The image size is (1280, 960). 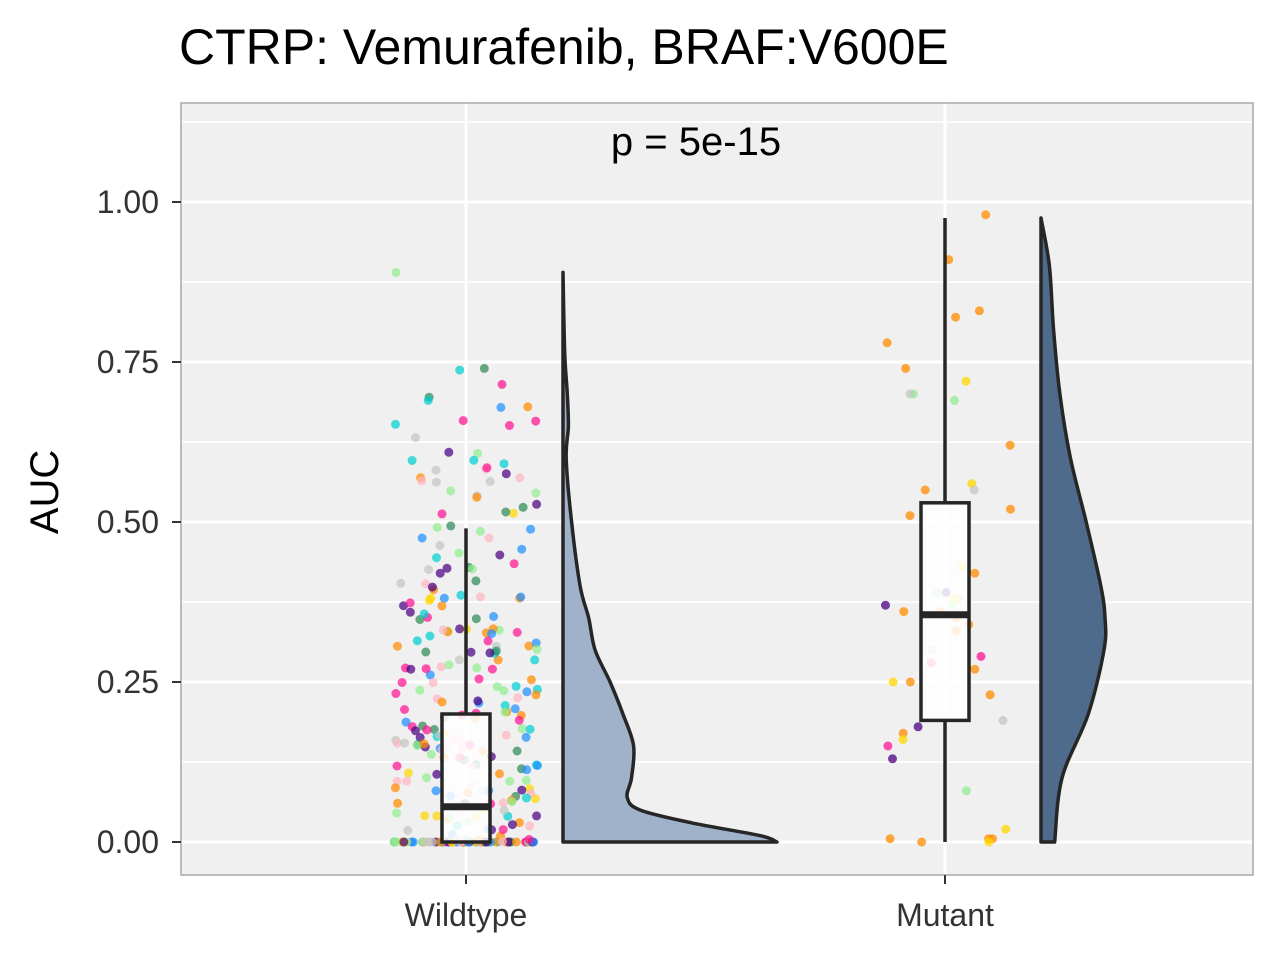 What do you see at coordinates (696, 142) in the screenshot?
I see `p-value-annotation: p = 5e-15` at bounding box center [696, 142].